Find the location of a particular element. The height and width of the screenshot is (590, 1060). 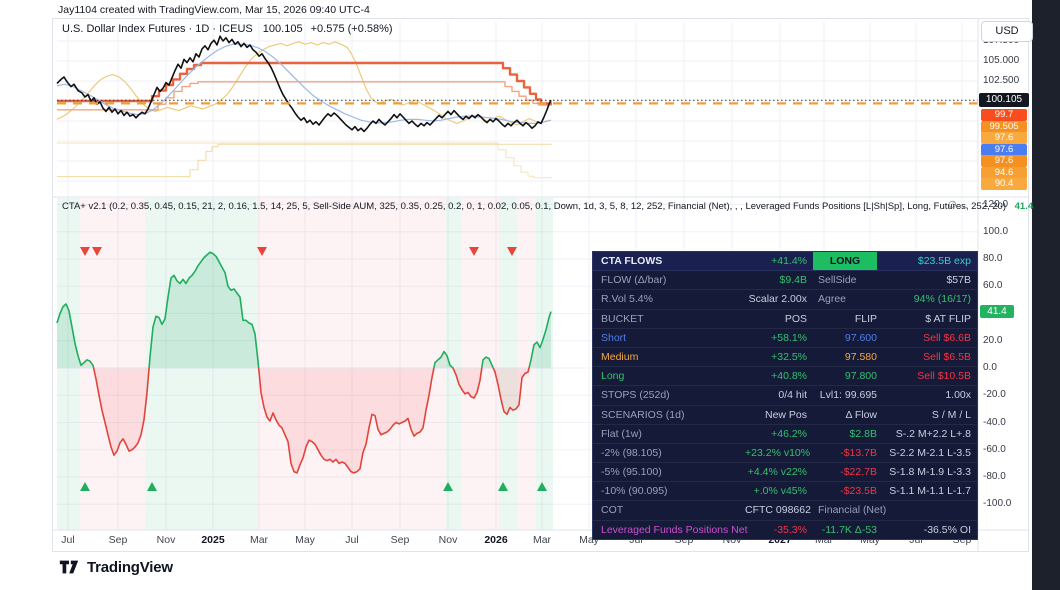

level-price-badge: 94.6 is located at coordinates (1004, 172).